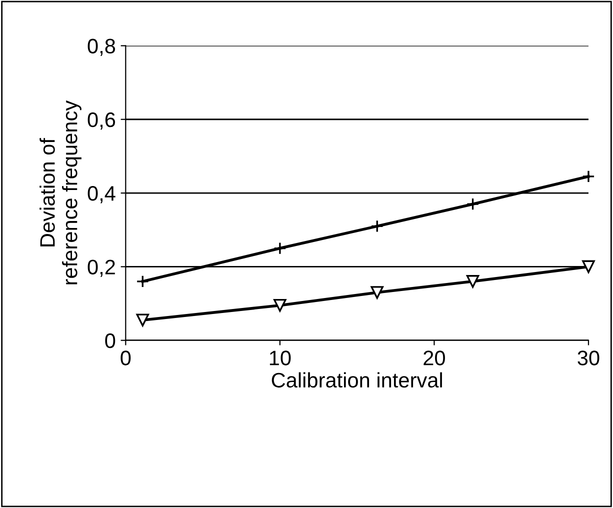 The height and width of the screenshot is (508, 613). What do you see at coordinates (61, 192) in the screenshot?
I see `y-axis-title: Deviation of reference frequency` at bounding box center [61, 192].